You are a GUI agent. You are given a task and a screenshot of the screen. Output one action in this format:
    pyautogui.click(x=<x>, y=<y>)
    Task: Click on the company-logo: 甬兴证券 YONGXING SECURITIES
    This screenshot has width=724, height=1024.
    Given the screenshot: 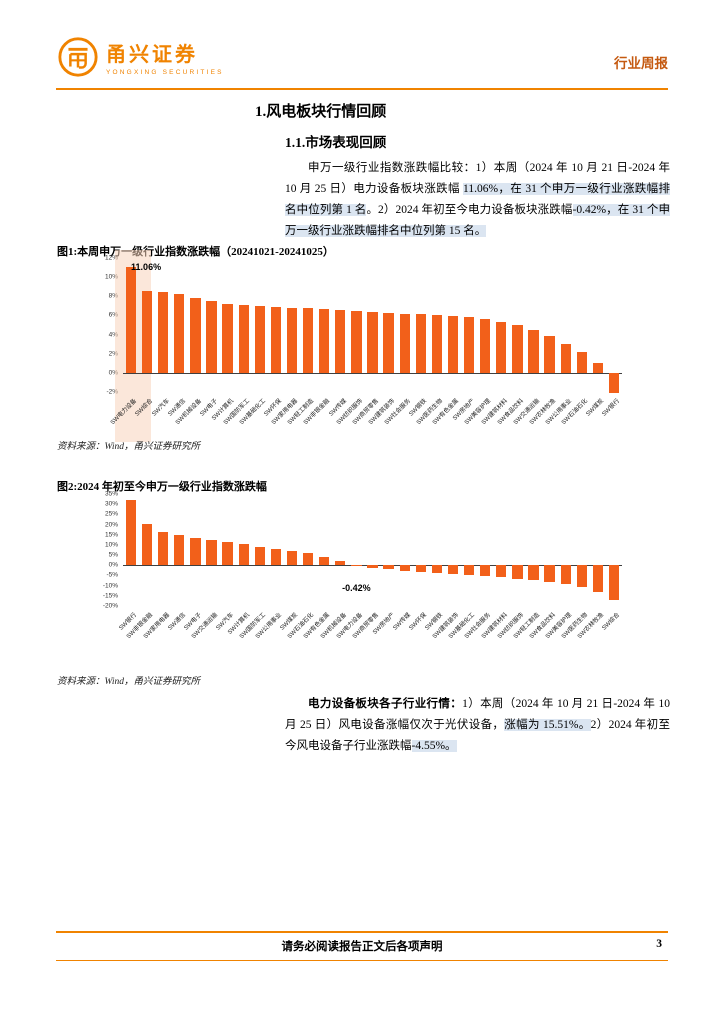 What is the action you would take?
    pyautogui.click(x=362, y=57)
    